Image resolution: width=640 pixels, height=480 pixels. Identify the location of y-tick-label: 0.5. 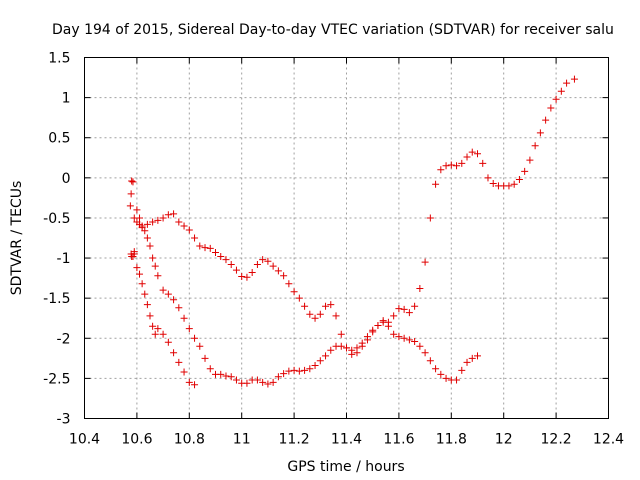
(59, 139).